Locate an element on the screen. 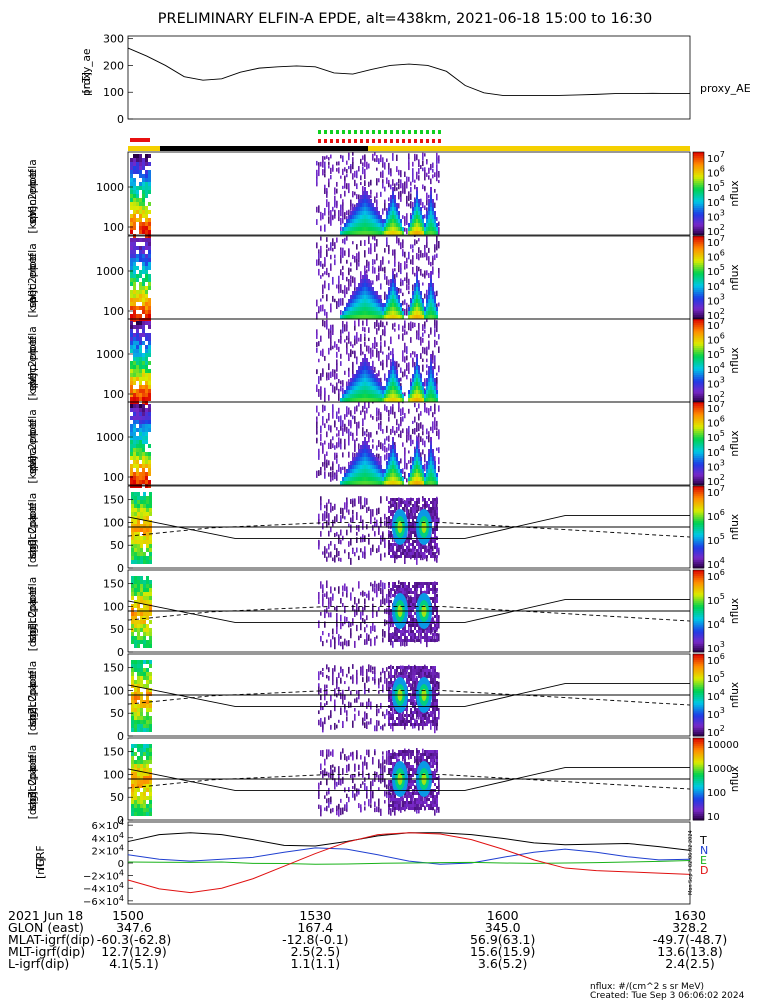 Image resolution: width=775 pixels, height=1000 pixels. spec3-ylabel-line: [keV] is located at coordinates (33, 470).